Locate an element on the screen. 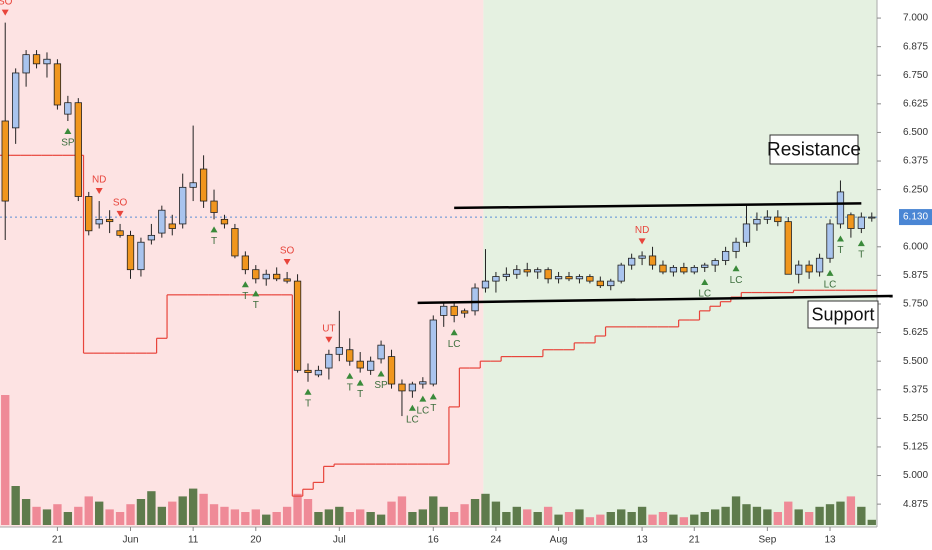 The height and width of the screenshot is (550, 932). signal-label: SP is located at coordinates (381, 385).